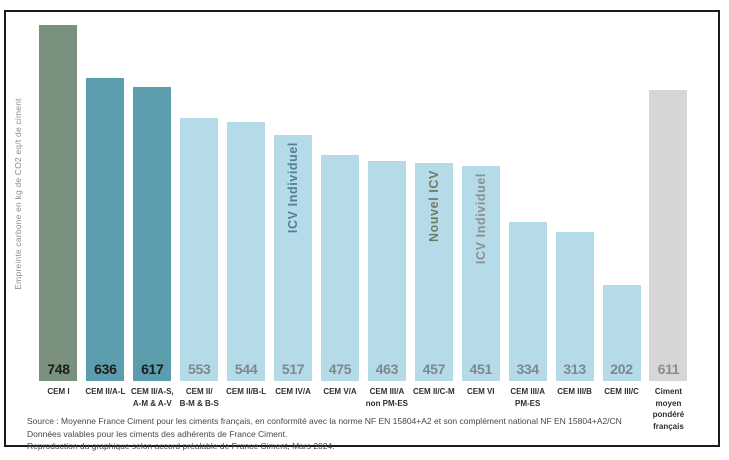 The height and width of the screenshot is (460, 729). I want to click on bar: ICV Individuel 517, so click(293, 258).